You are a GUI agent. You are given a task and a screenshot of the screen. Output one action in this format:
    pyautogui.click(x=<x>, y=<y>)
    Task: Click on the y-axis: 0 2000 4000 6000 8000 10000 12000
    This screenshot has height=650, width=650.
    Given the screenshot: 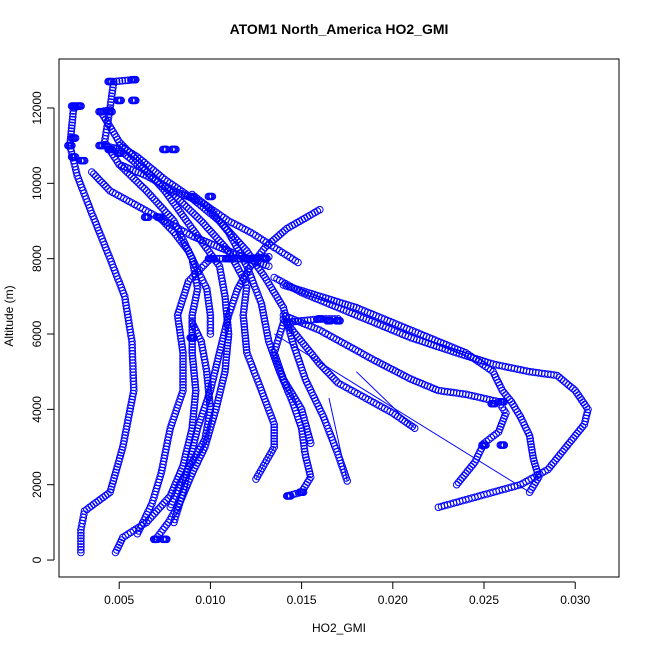 What is the action you would take?
    pyautogui.click(x=42, y=327)
    